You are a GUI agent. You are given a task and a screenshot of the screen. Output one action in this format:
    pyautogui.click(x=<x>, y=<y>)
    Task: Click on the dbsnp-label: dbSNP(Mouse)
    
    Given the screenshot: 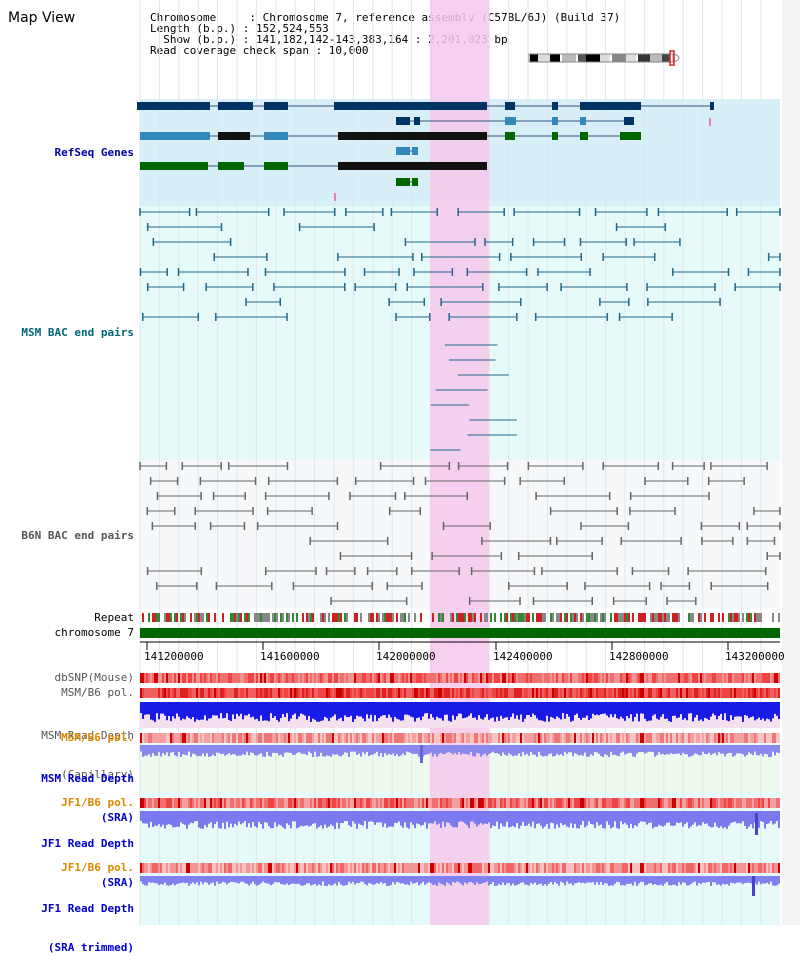 What is the action you would take?
    pyautogui.click(x=94, y=677)
    